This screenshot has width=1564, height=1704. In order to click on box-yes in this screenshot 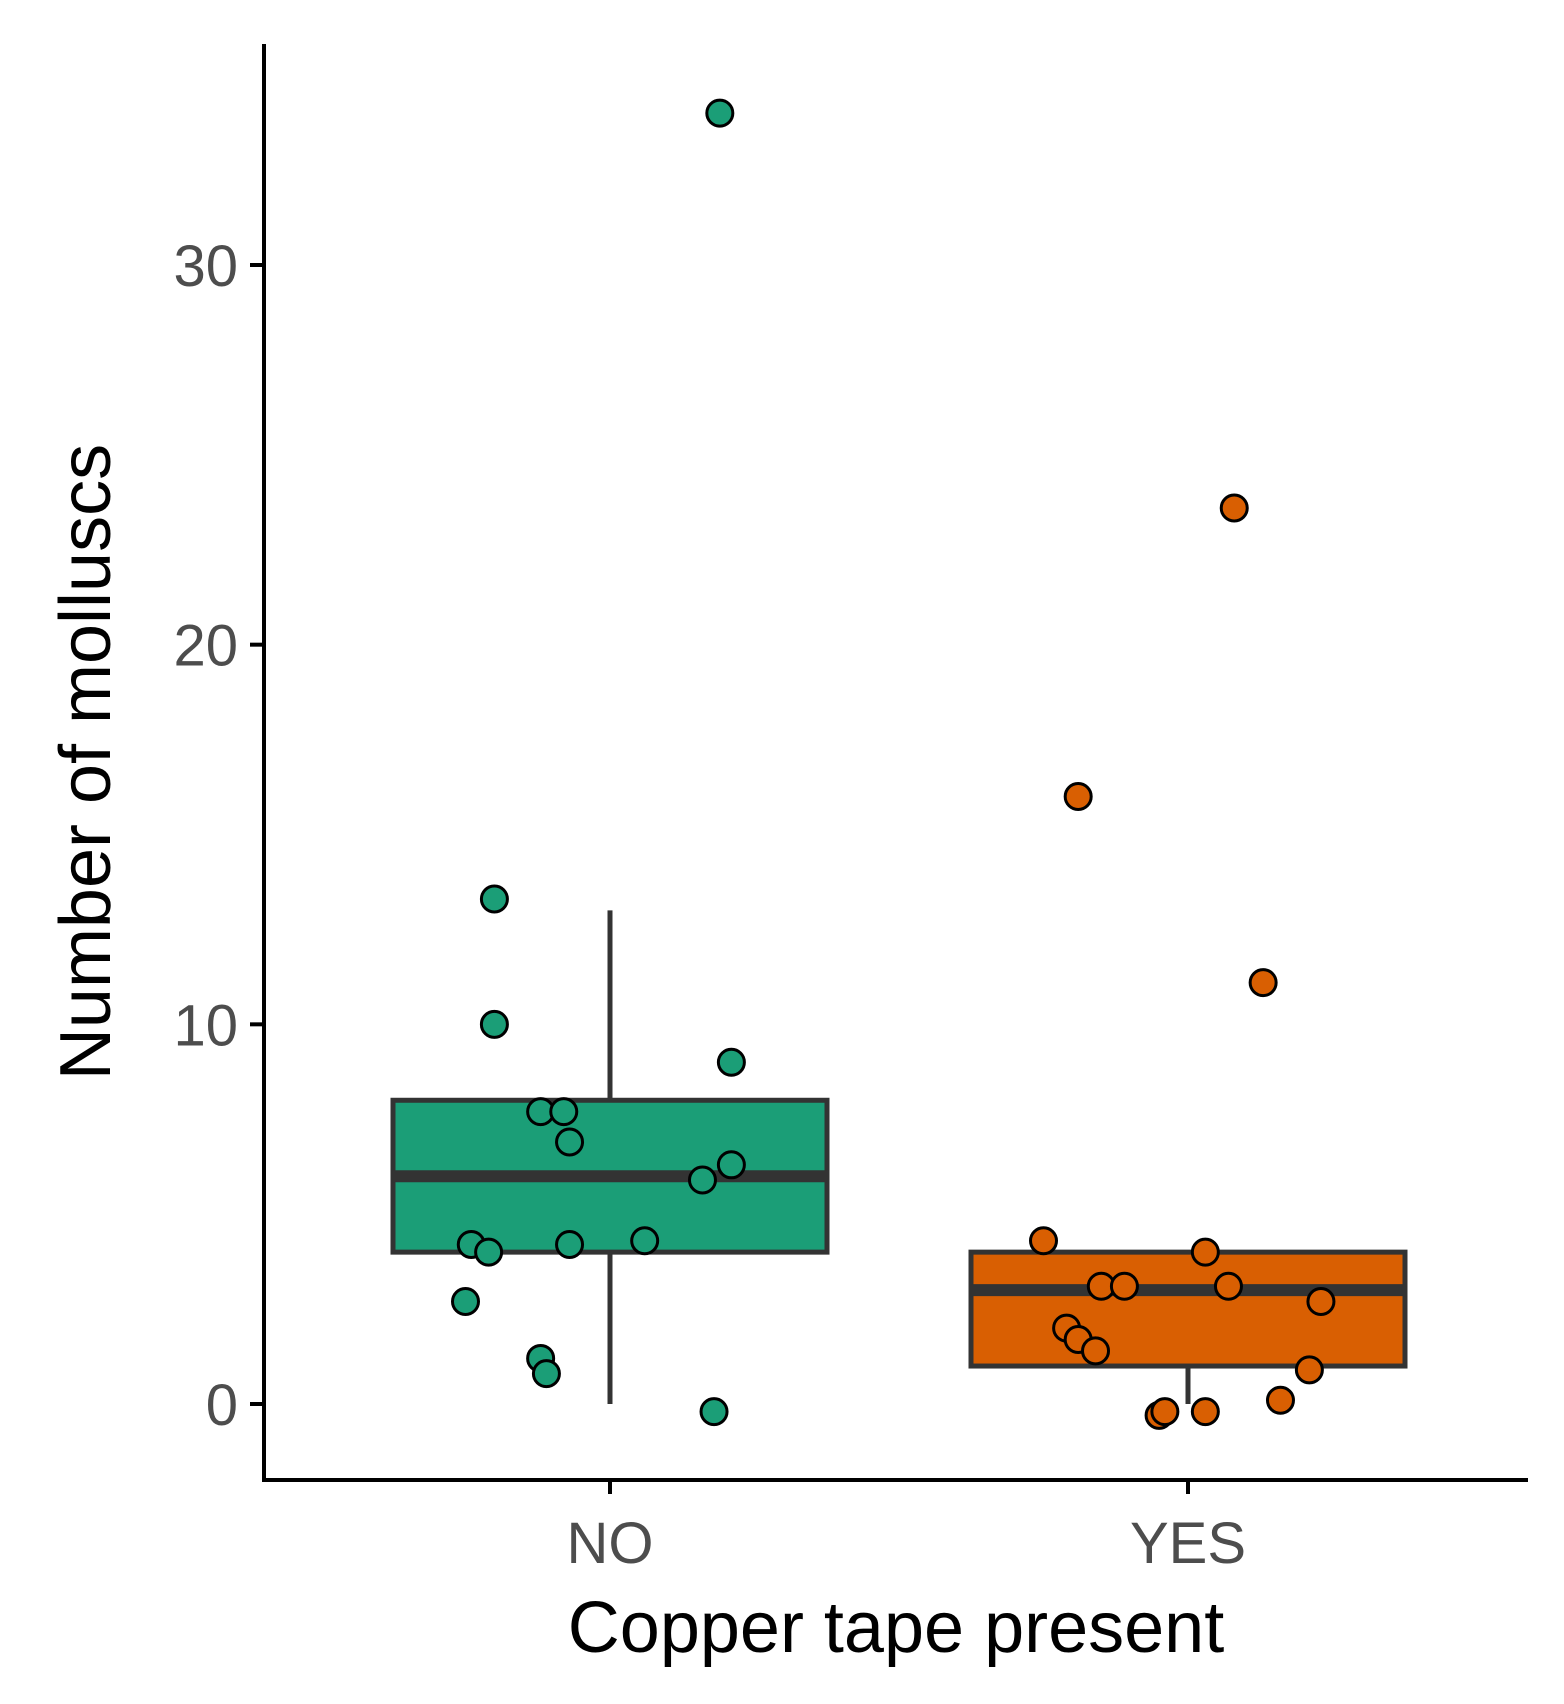, I will do `click(1188, 1309)`.